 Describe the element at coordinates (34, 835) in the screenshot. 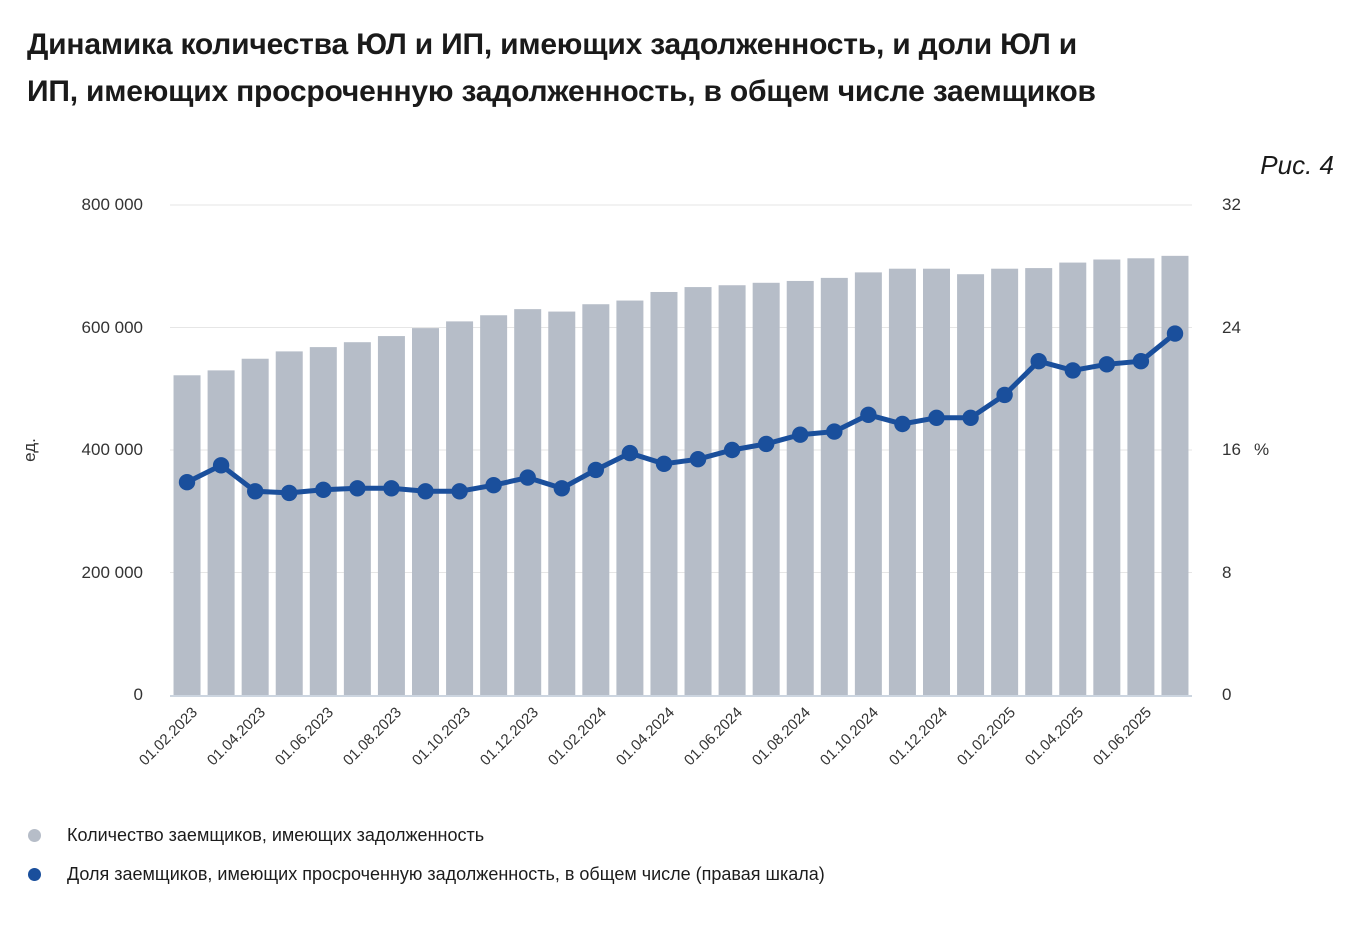

I see `legend-marker-bars-icon` at that location.